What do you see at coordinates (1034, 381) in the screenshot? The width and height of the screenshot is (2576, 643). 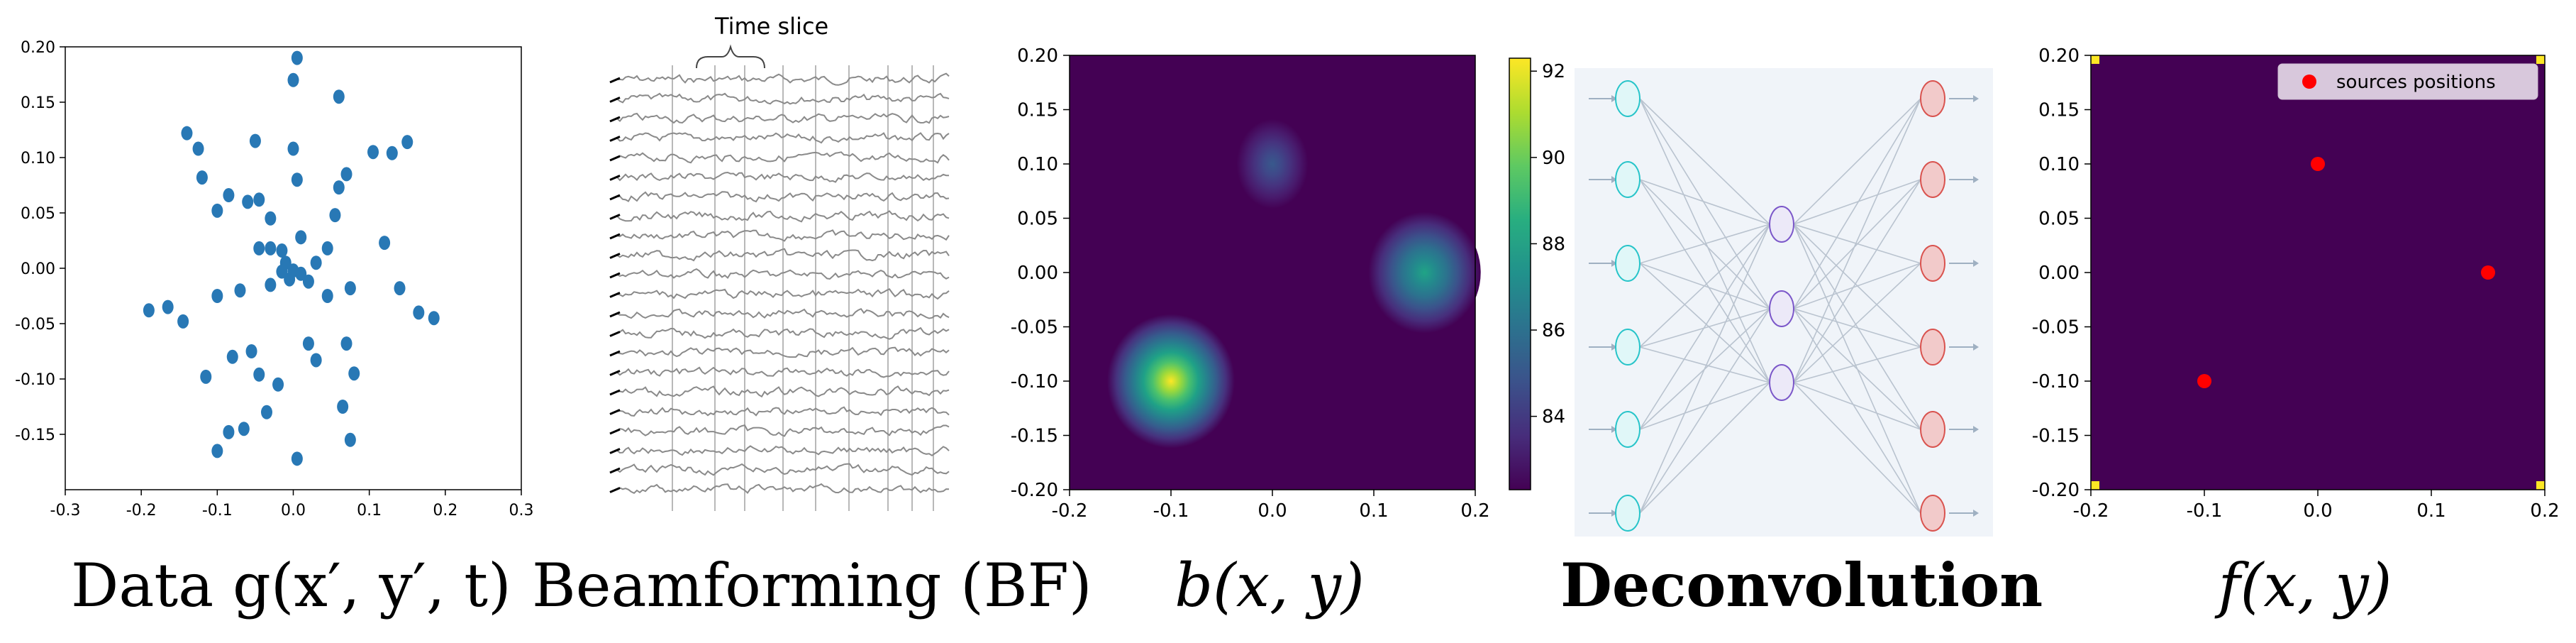 I see `y-tick-label: -0.10` at bounding box center [1034, 381].